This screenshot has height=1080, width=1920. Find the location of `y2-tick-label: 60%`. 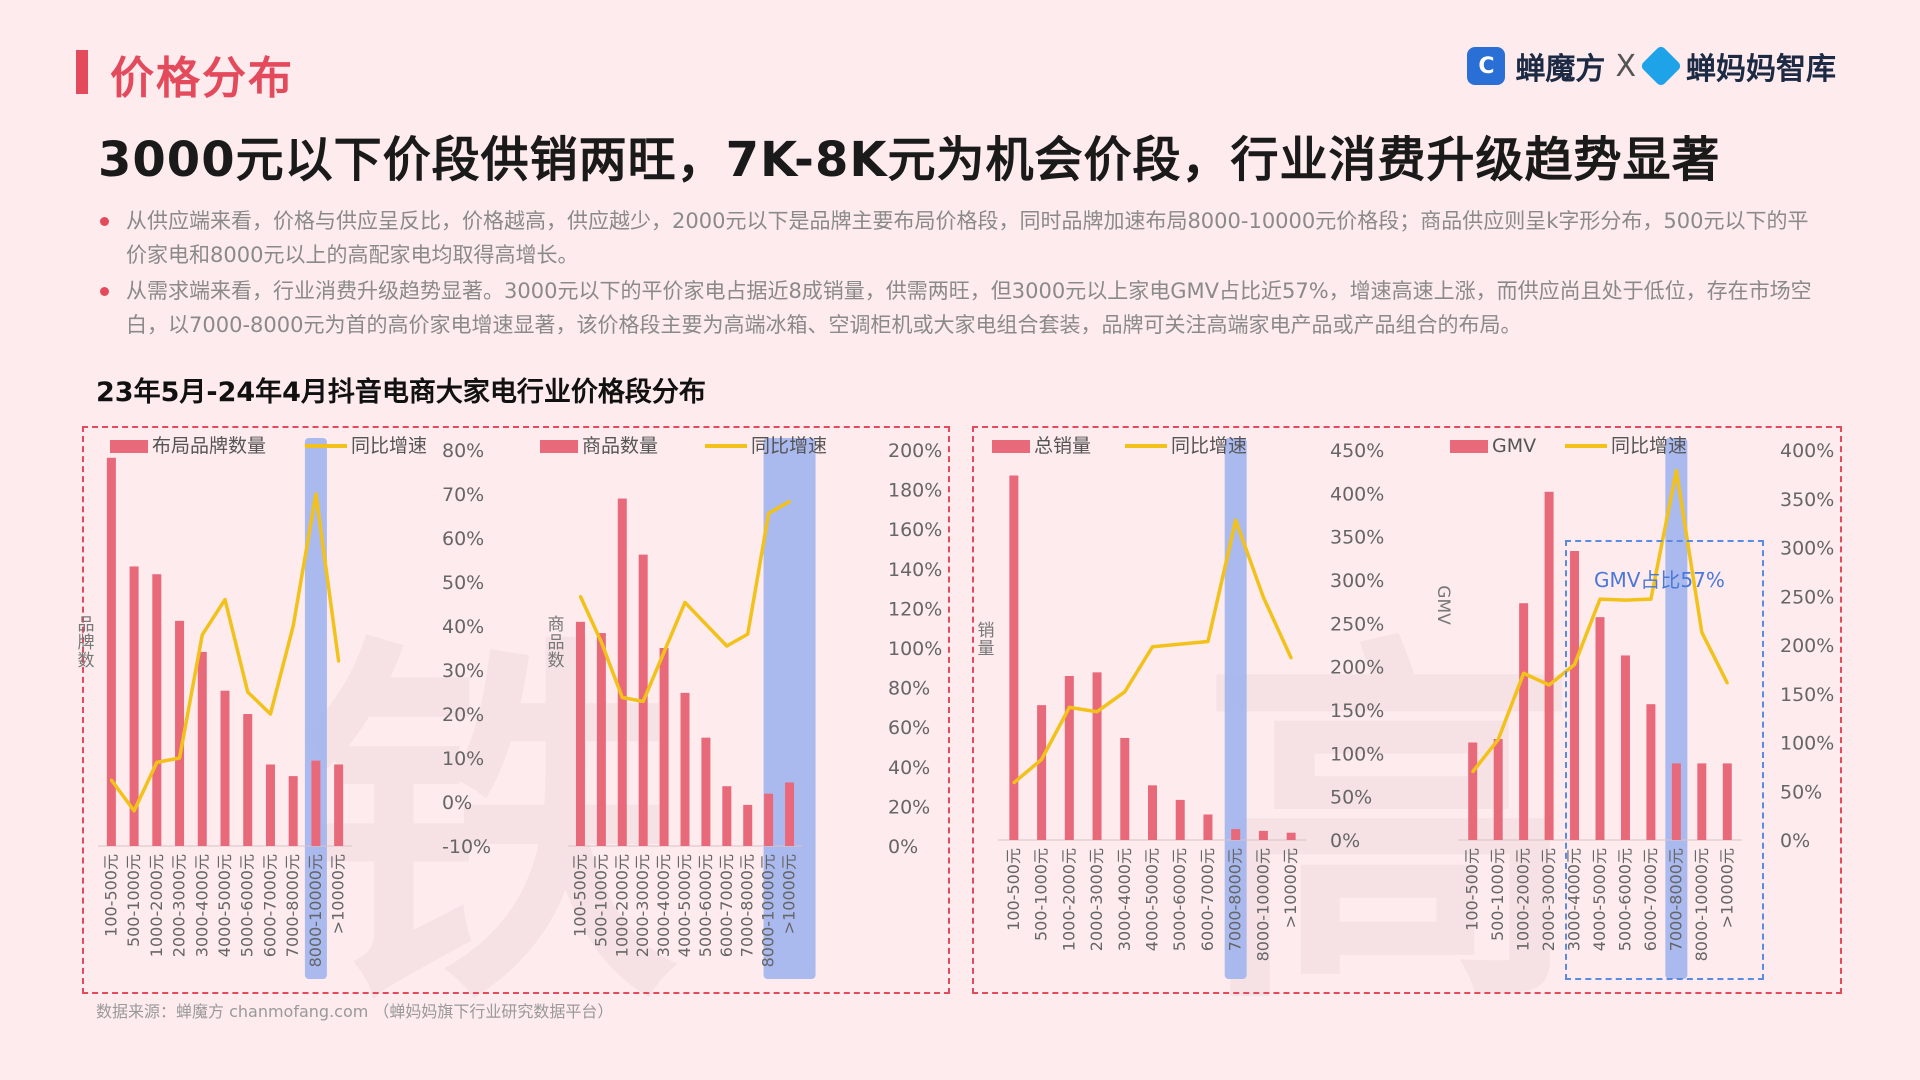

y2-tick-label: 60% is located at coordinates (463, 539).